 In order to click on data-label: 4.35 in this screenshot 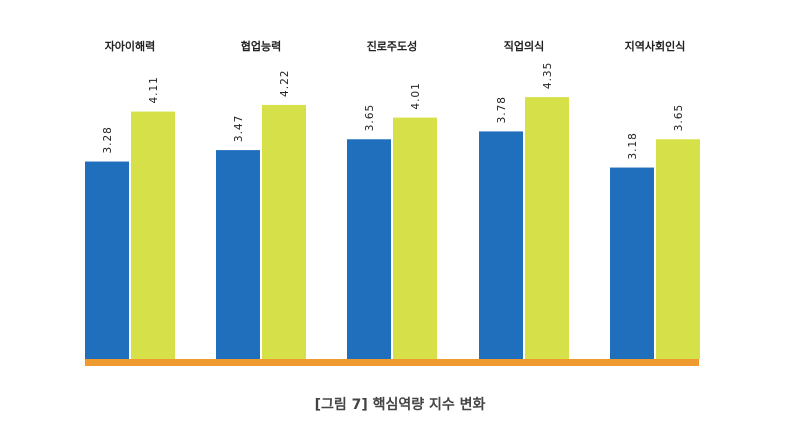, I will do `click(548, 75)`.